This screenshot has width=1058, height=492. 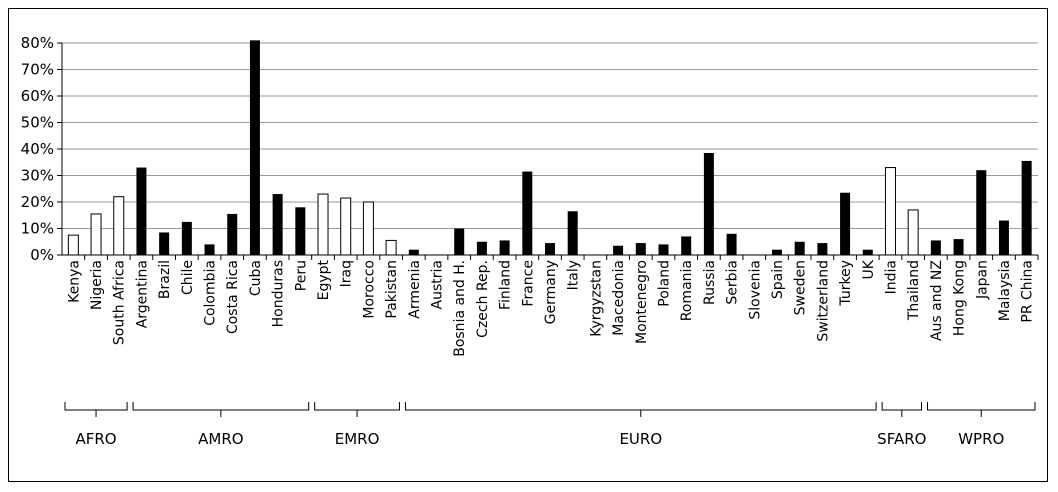 What do you see at coordinates (619, 298) in the screenshot?
I see `x-category-label: Macedonia` at bounding box center [619, 298].